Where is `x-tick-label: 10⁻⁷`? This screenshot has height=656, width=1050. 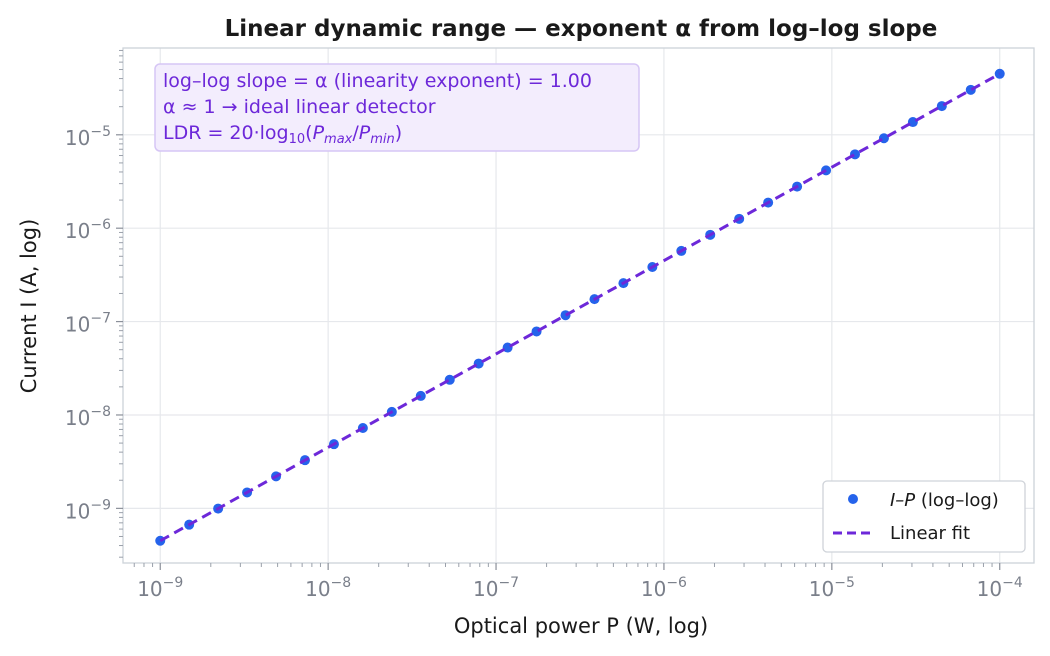
x-tick-label: 10⁻⁷ is located at coordinates (496, 588).